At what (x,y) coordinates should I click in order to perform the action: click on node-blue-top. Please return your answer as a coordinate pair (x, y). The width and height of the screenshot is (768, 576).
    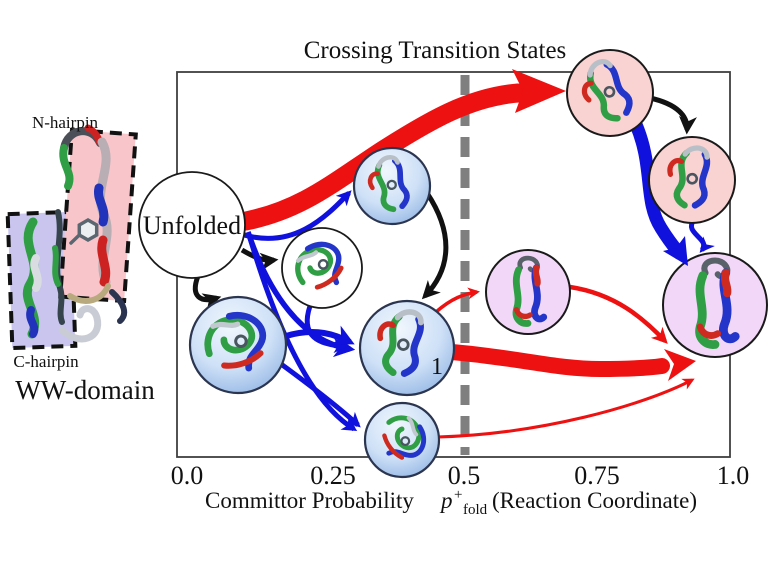
    Looking at the image, I should click on (392, 186).